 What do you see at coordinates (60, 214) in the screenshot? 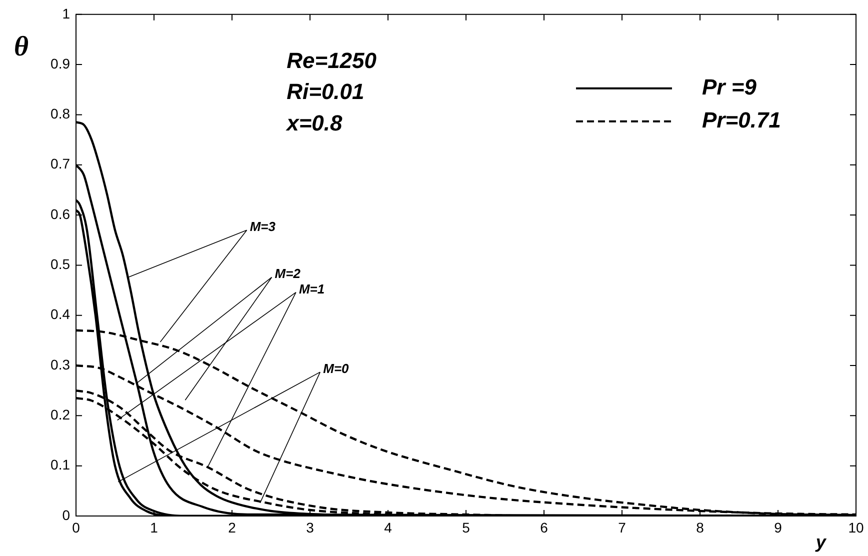
I see `y-tick-label: 0.6` at bounding box center [60, 214].